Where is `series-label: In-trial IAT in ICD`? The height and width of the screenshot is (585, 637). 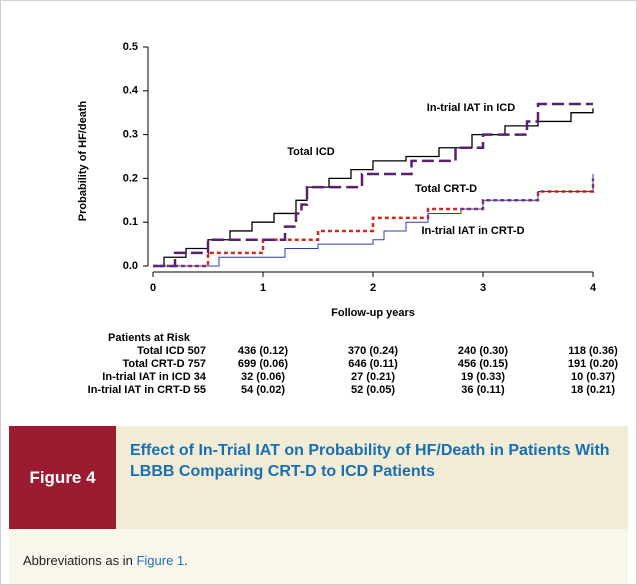 series-label: In-trial IAT in ICD is located at coordinates (471, 108).